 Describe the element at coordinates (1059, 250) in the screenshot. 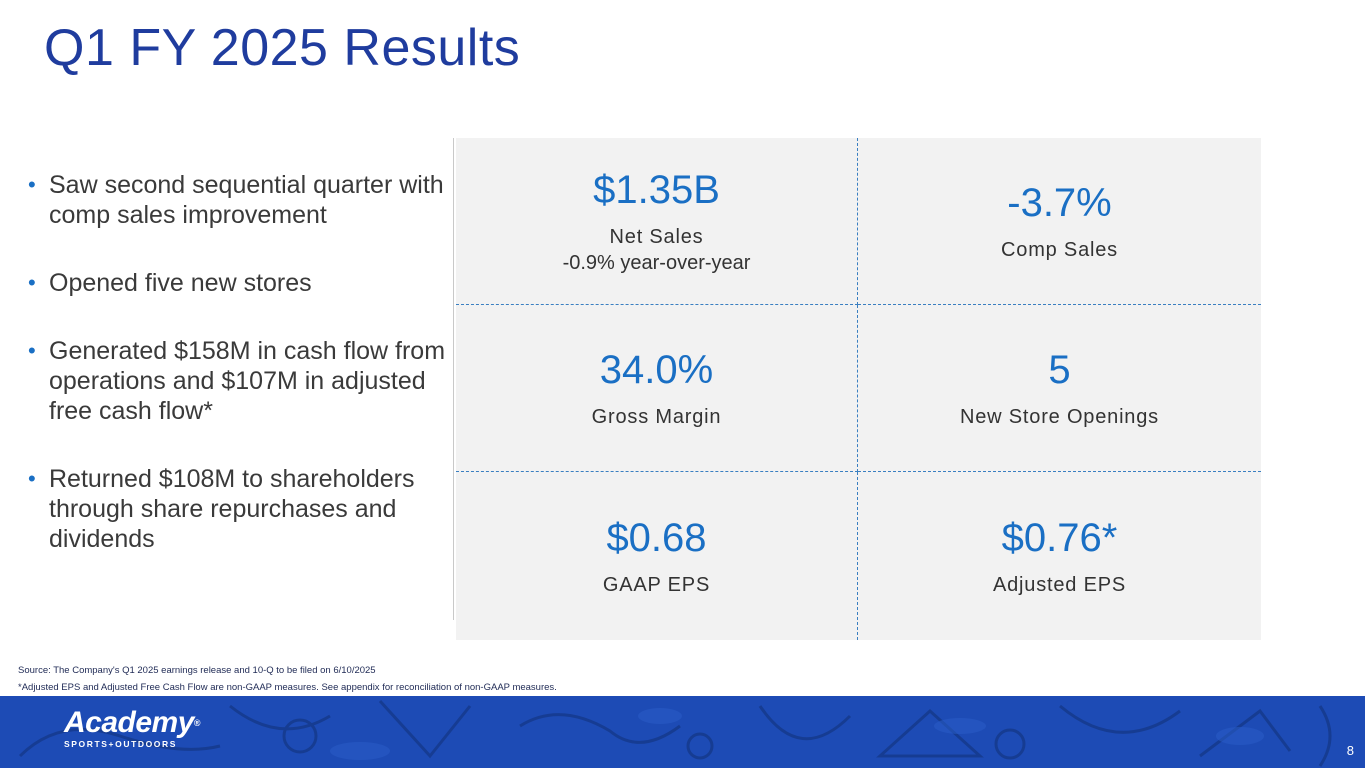

I see `metric-label: Comp Sales` at that location.